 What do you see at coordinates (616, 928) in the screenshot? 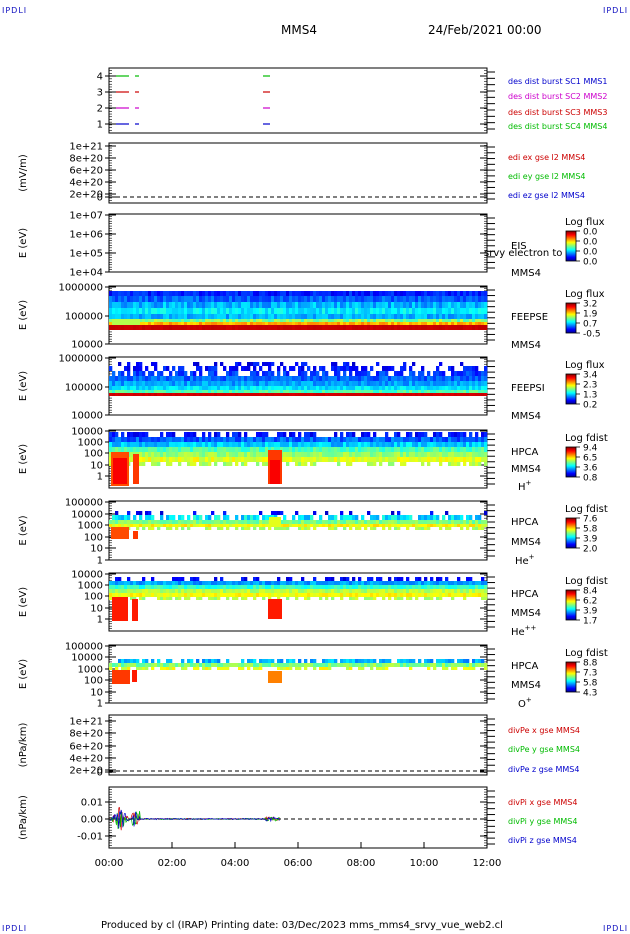
I see `corner-mark-bottom-right: IPDLI` at bounding box center [616, 928].